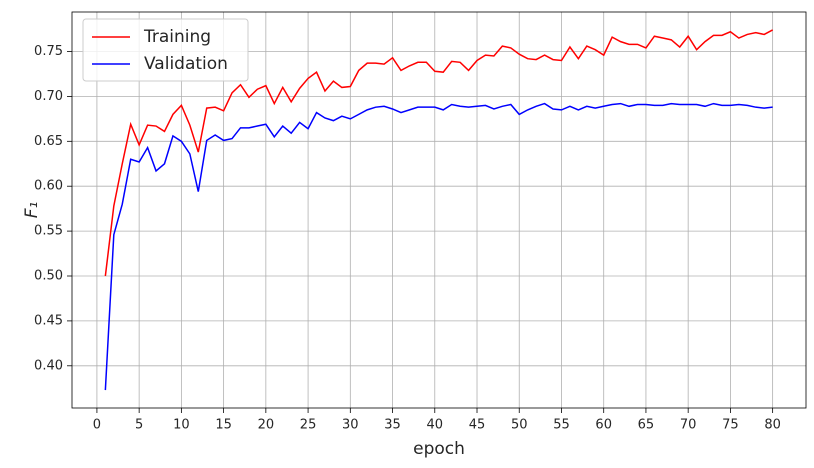 Image resolution: width=814 pixels, height=468 pixels. Describe the element at coordinates (308, 425) in the screenshot. I see `x-tick-label: 25` at that location.